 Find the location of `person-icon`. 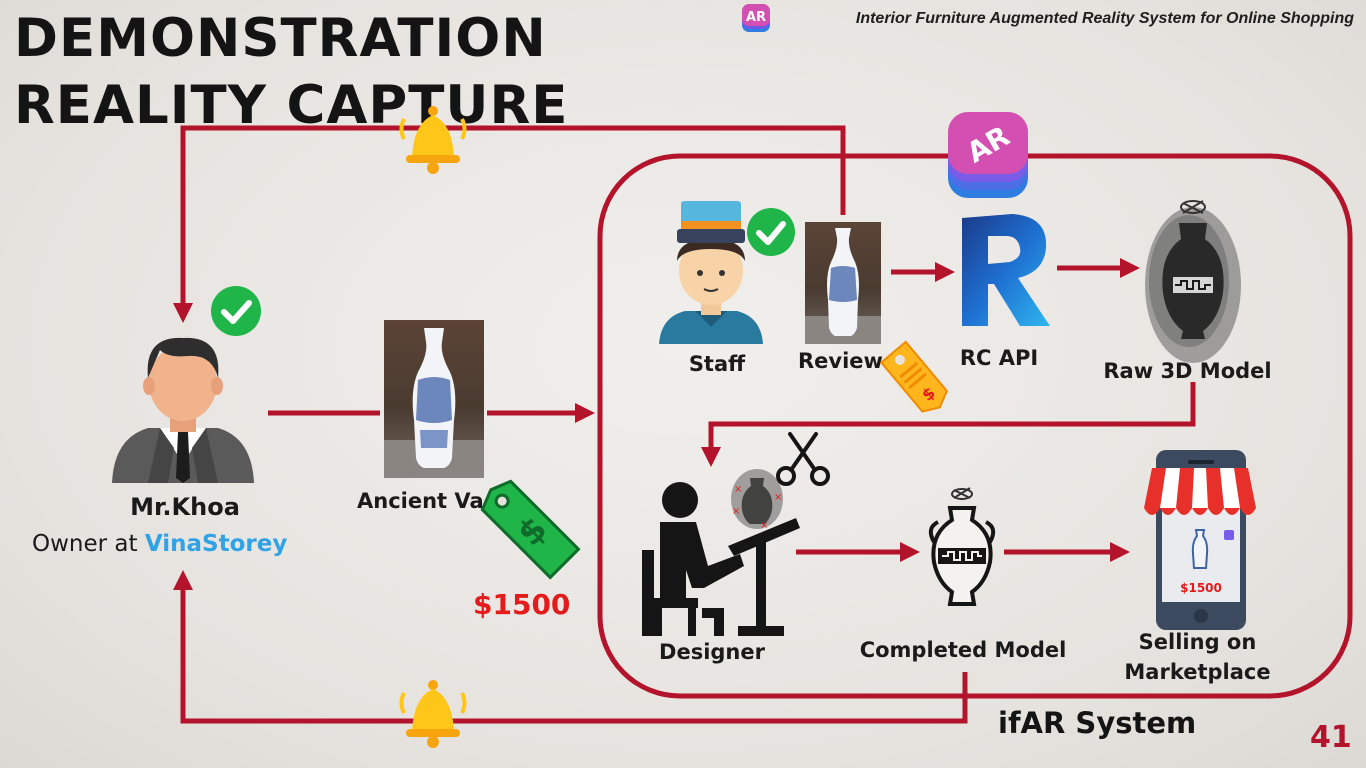

person-icon is located at coordinates (183, 405).